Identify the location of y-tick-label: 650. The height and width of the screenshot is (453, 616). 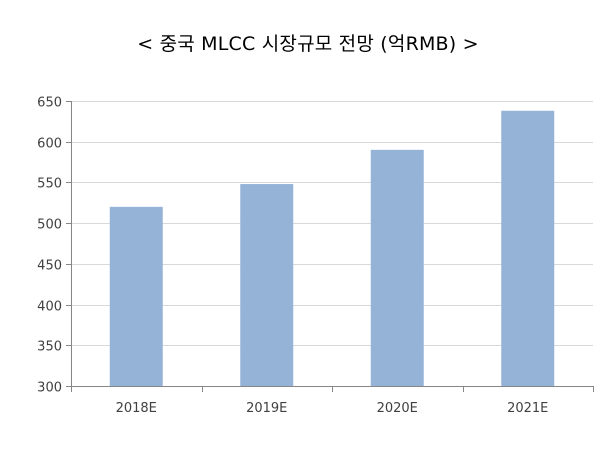
(49, 103).